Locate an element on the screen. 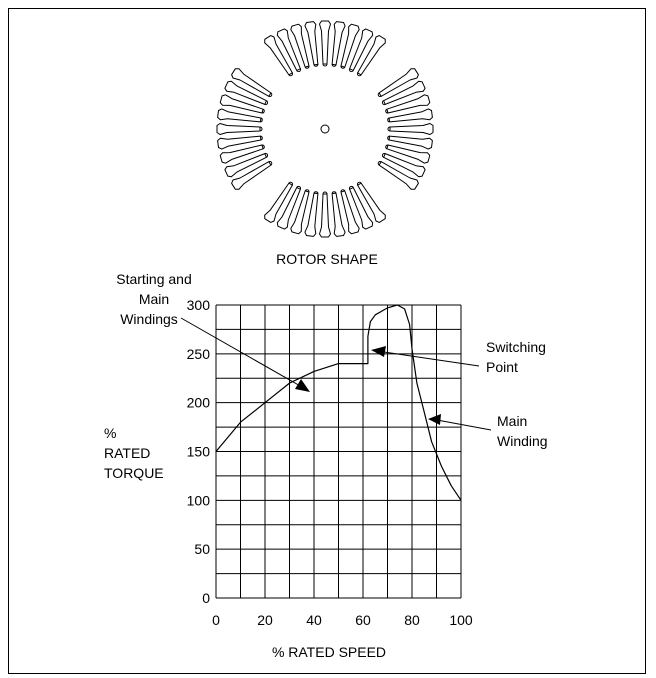 The image size is (656, 678). annotation-starting-line-3: Windings is located at coordinates (149, 319).